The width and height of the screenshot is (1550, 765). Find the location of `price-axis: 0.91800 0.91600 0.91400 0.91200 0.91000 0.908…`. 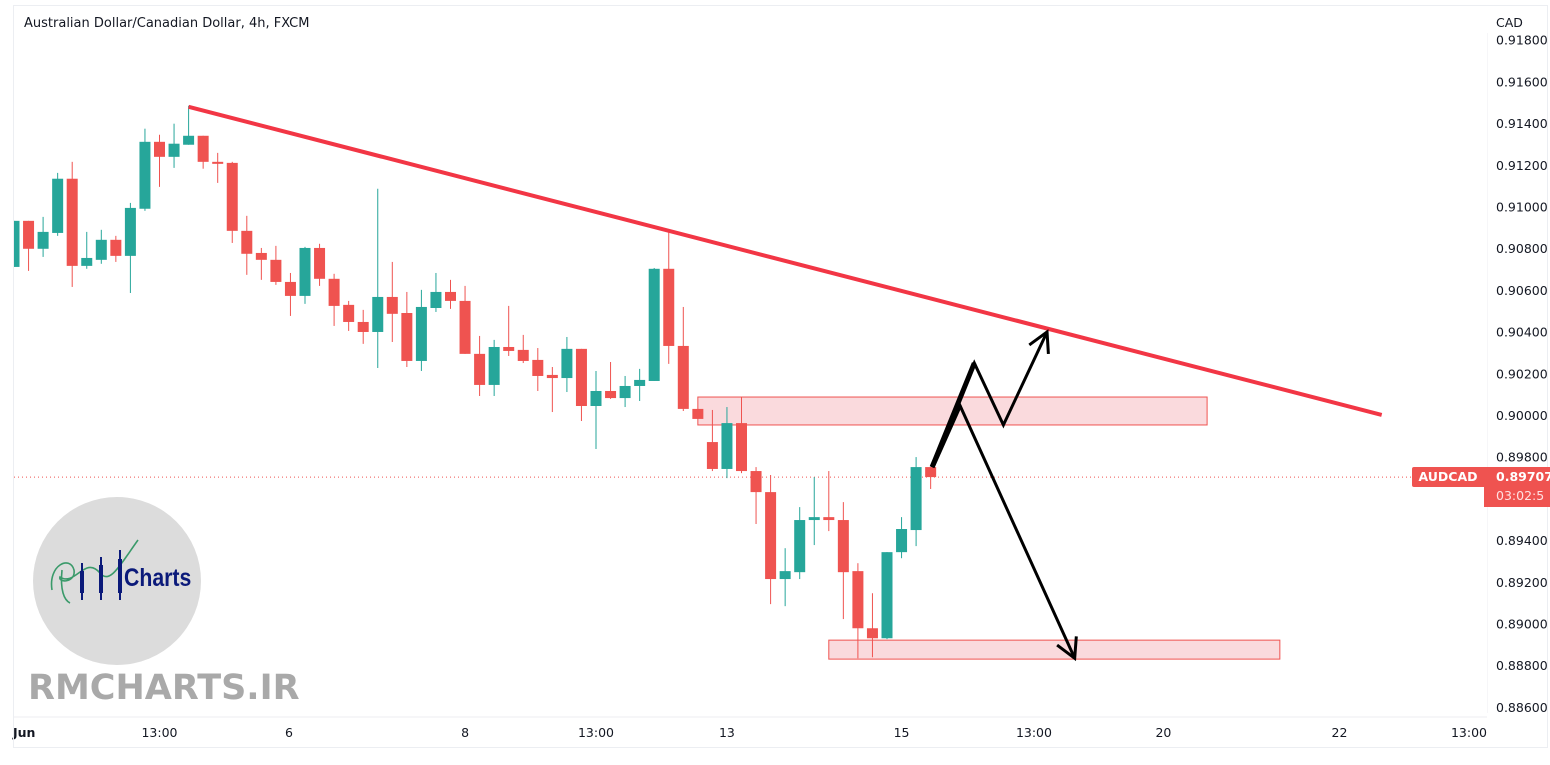

price-axis: 0.91800 0.91600 0.91400 0.91200 0.91000 0.908… is located at coordinates (1517, 382).